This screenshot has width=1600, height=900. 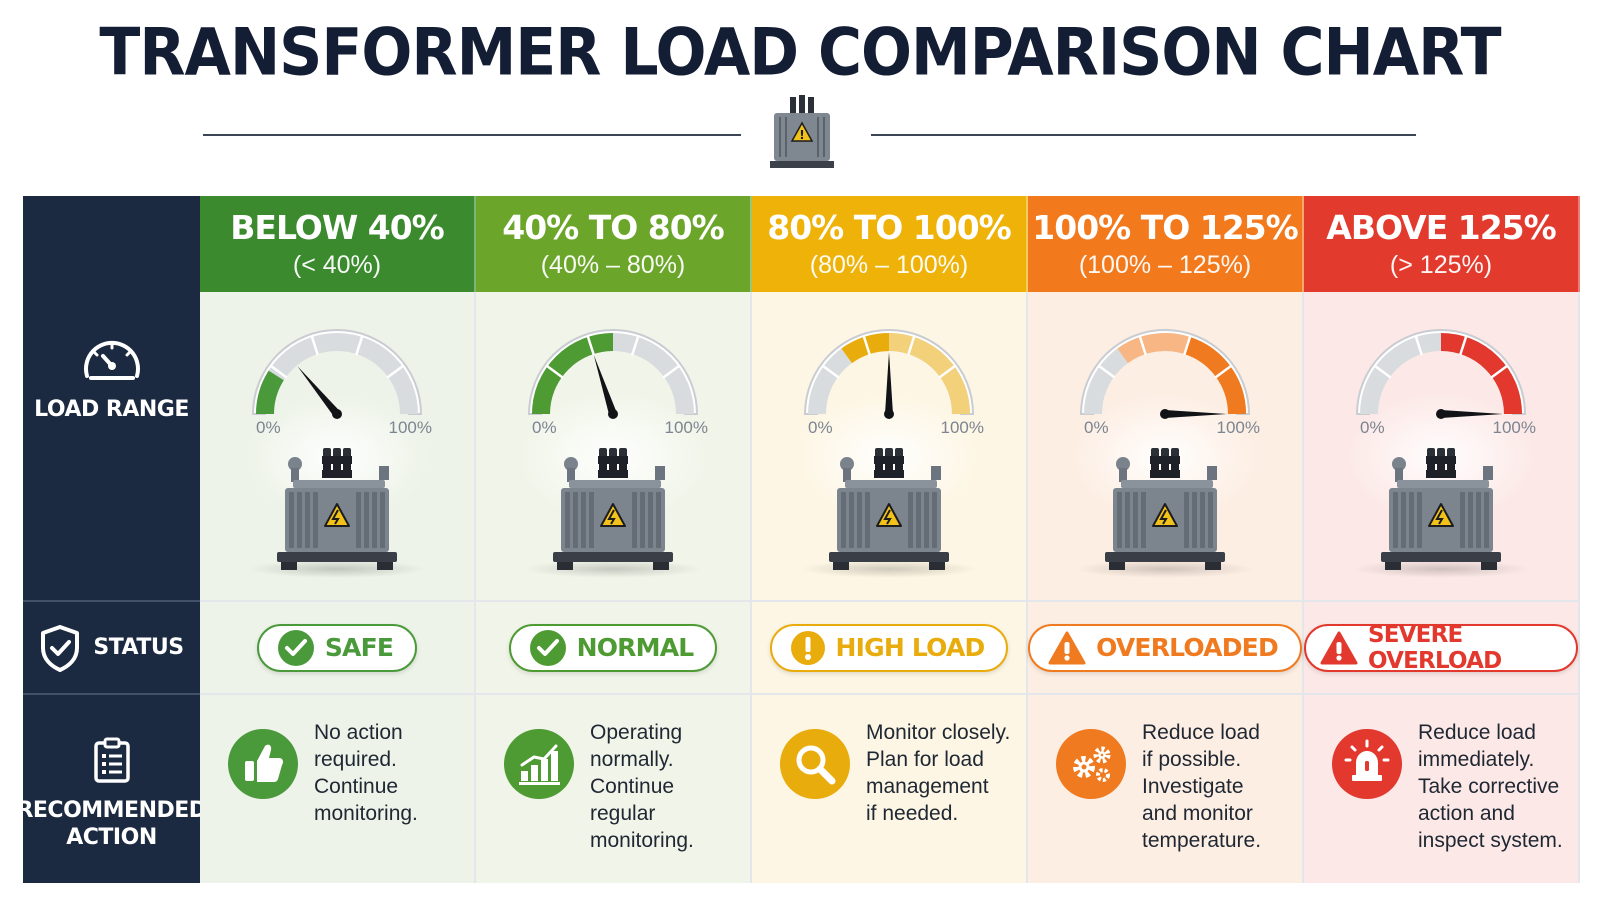 What do you see at coordinates (1435, 647) in the screenshot?
I see `status-badge-label: SEVERE OVERLOAD` at bounding box center [1435, 647].